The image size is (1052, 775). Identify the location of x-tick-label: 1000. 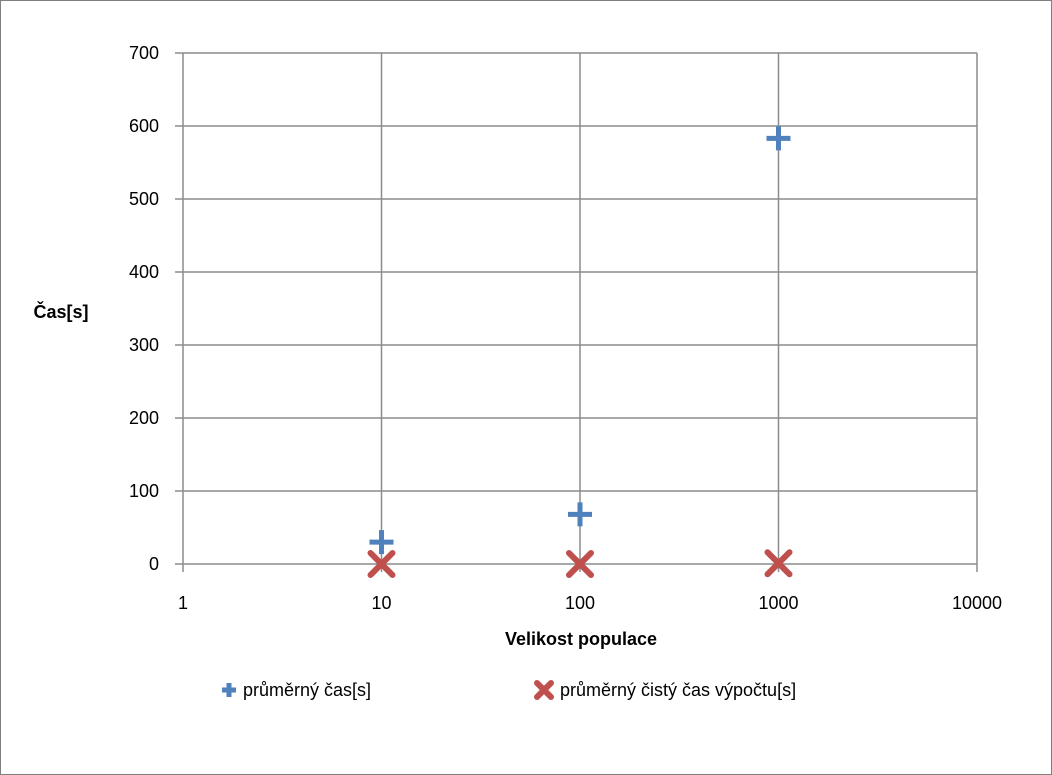
(778, 603).